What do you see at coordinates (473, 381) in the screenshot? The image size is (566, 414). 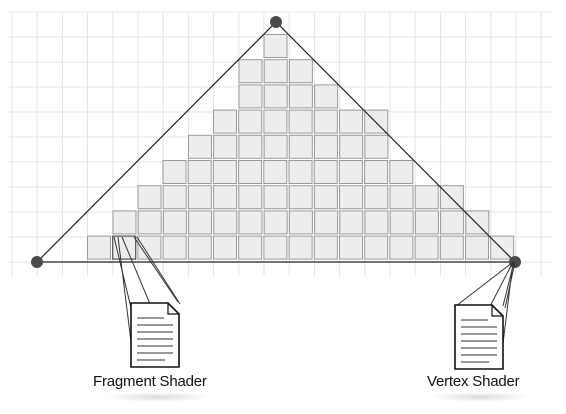 I see `vertex-shader-label: Vertex Shader` at bounding box center [473, 381].